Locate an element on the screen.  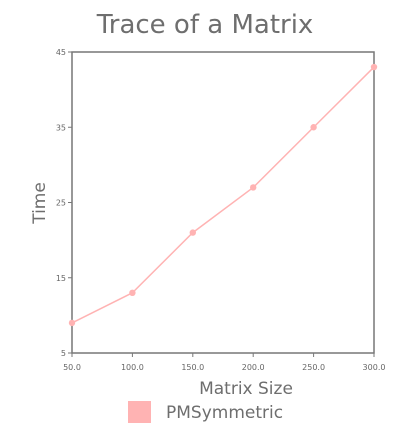
legend: PMSymmetric is located at coordinates (205, 412).